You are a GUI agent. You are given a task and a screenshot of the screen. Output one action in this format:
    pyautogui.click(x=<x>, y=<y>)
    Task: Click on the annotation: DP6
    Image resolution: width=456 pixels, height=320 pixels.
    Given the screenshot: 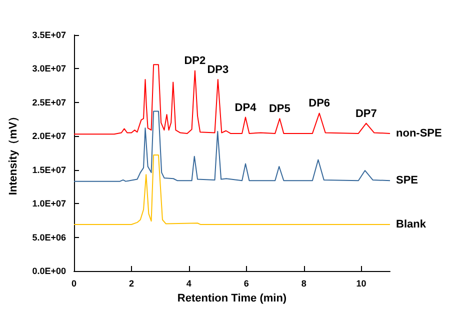 What is the action you would take?
    pyautogui.click(x=319, y=104)
    